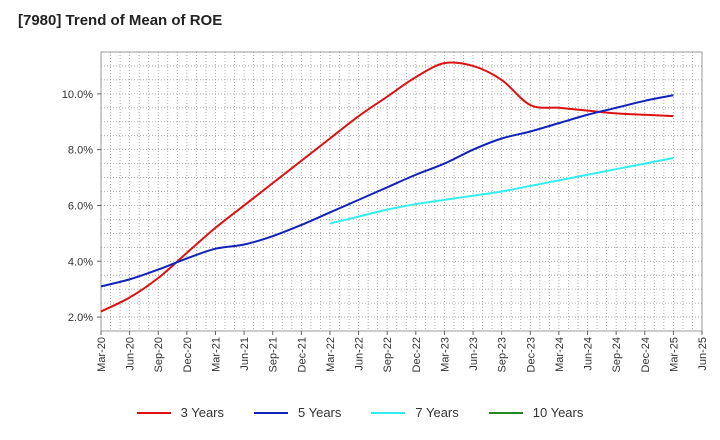  What do you see at coordinates (120, 20) in the screenshot?
I see `chart-title: [7980] Trend of Mean of ROE` at bounding box center [120, 20].